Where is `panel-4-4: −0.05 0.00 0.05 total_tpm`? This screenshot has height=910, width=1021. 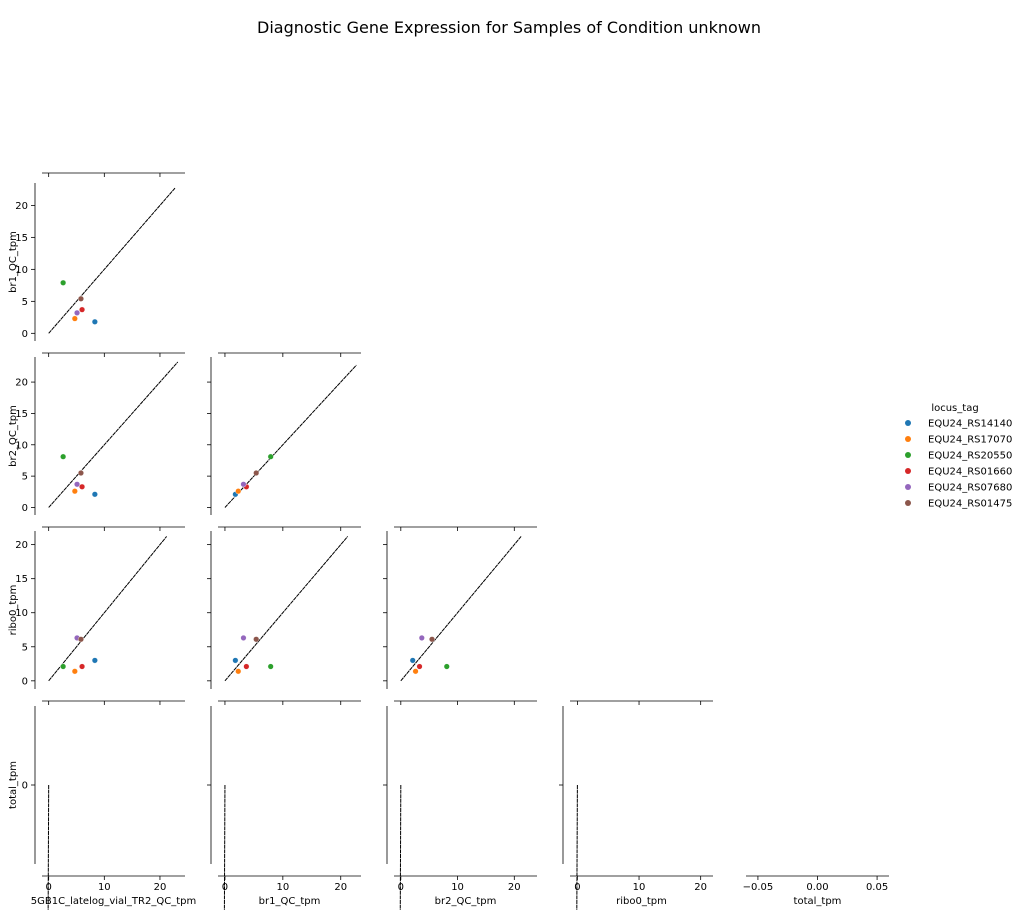 panel-4-4: −0.05 0.00 0.05 total_tpm is located at coordinates (816, 891).